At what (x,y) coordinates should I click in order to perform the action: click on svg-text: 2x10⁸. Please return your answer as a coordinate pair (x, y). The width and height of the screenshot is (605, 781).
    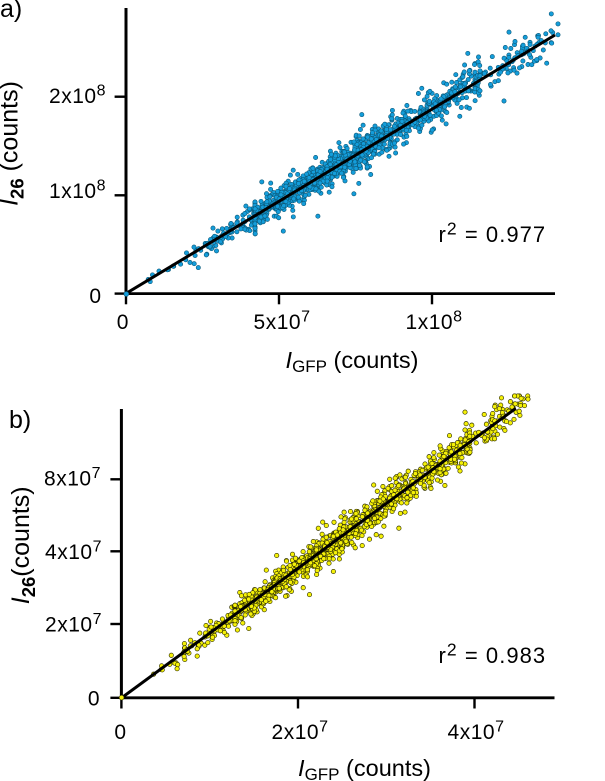
    Looking at the image, I should click on (77, 96).